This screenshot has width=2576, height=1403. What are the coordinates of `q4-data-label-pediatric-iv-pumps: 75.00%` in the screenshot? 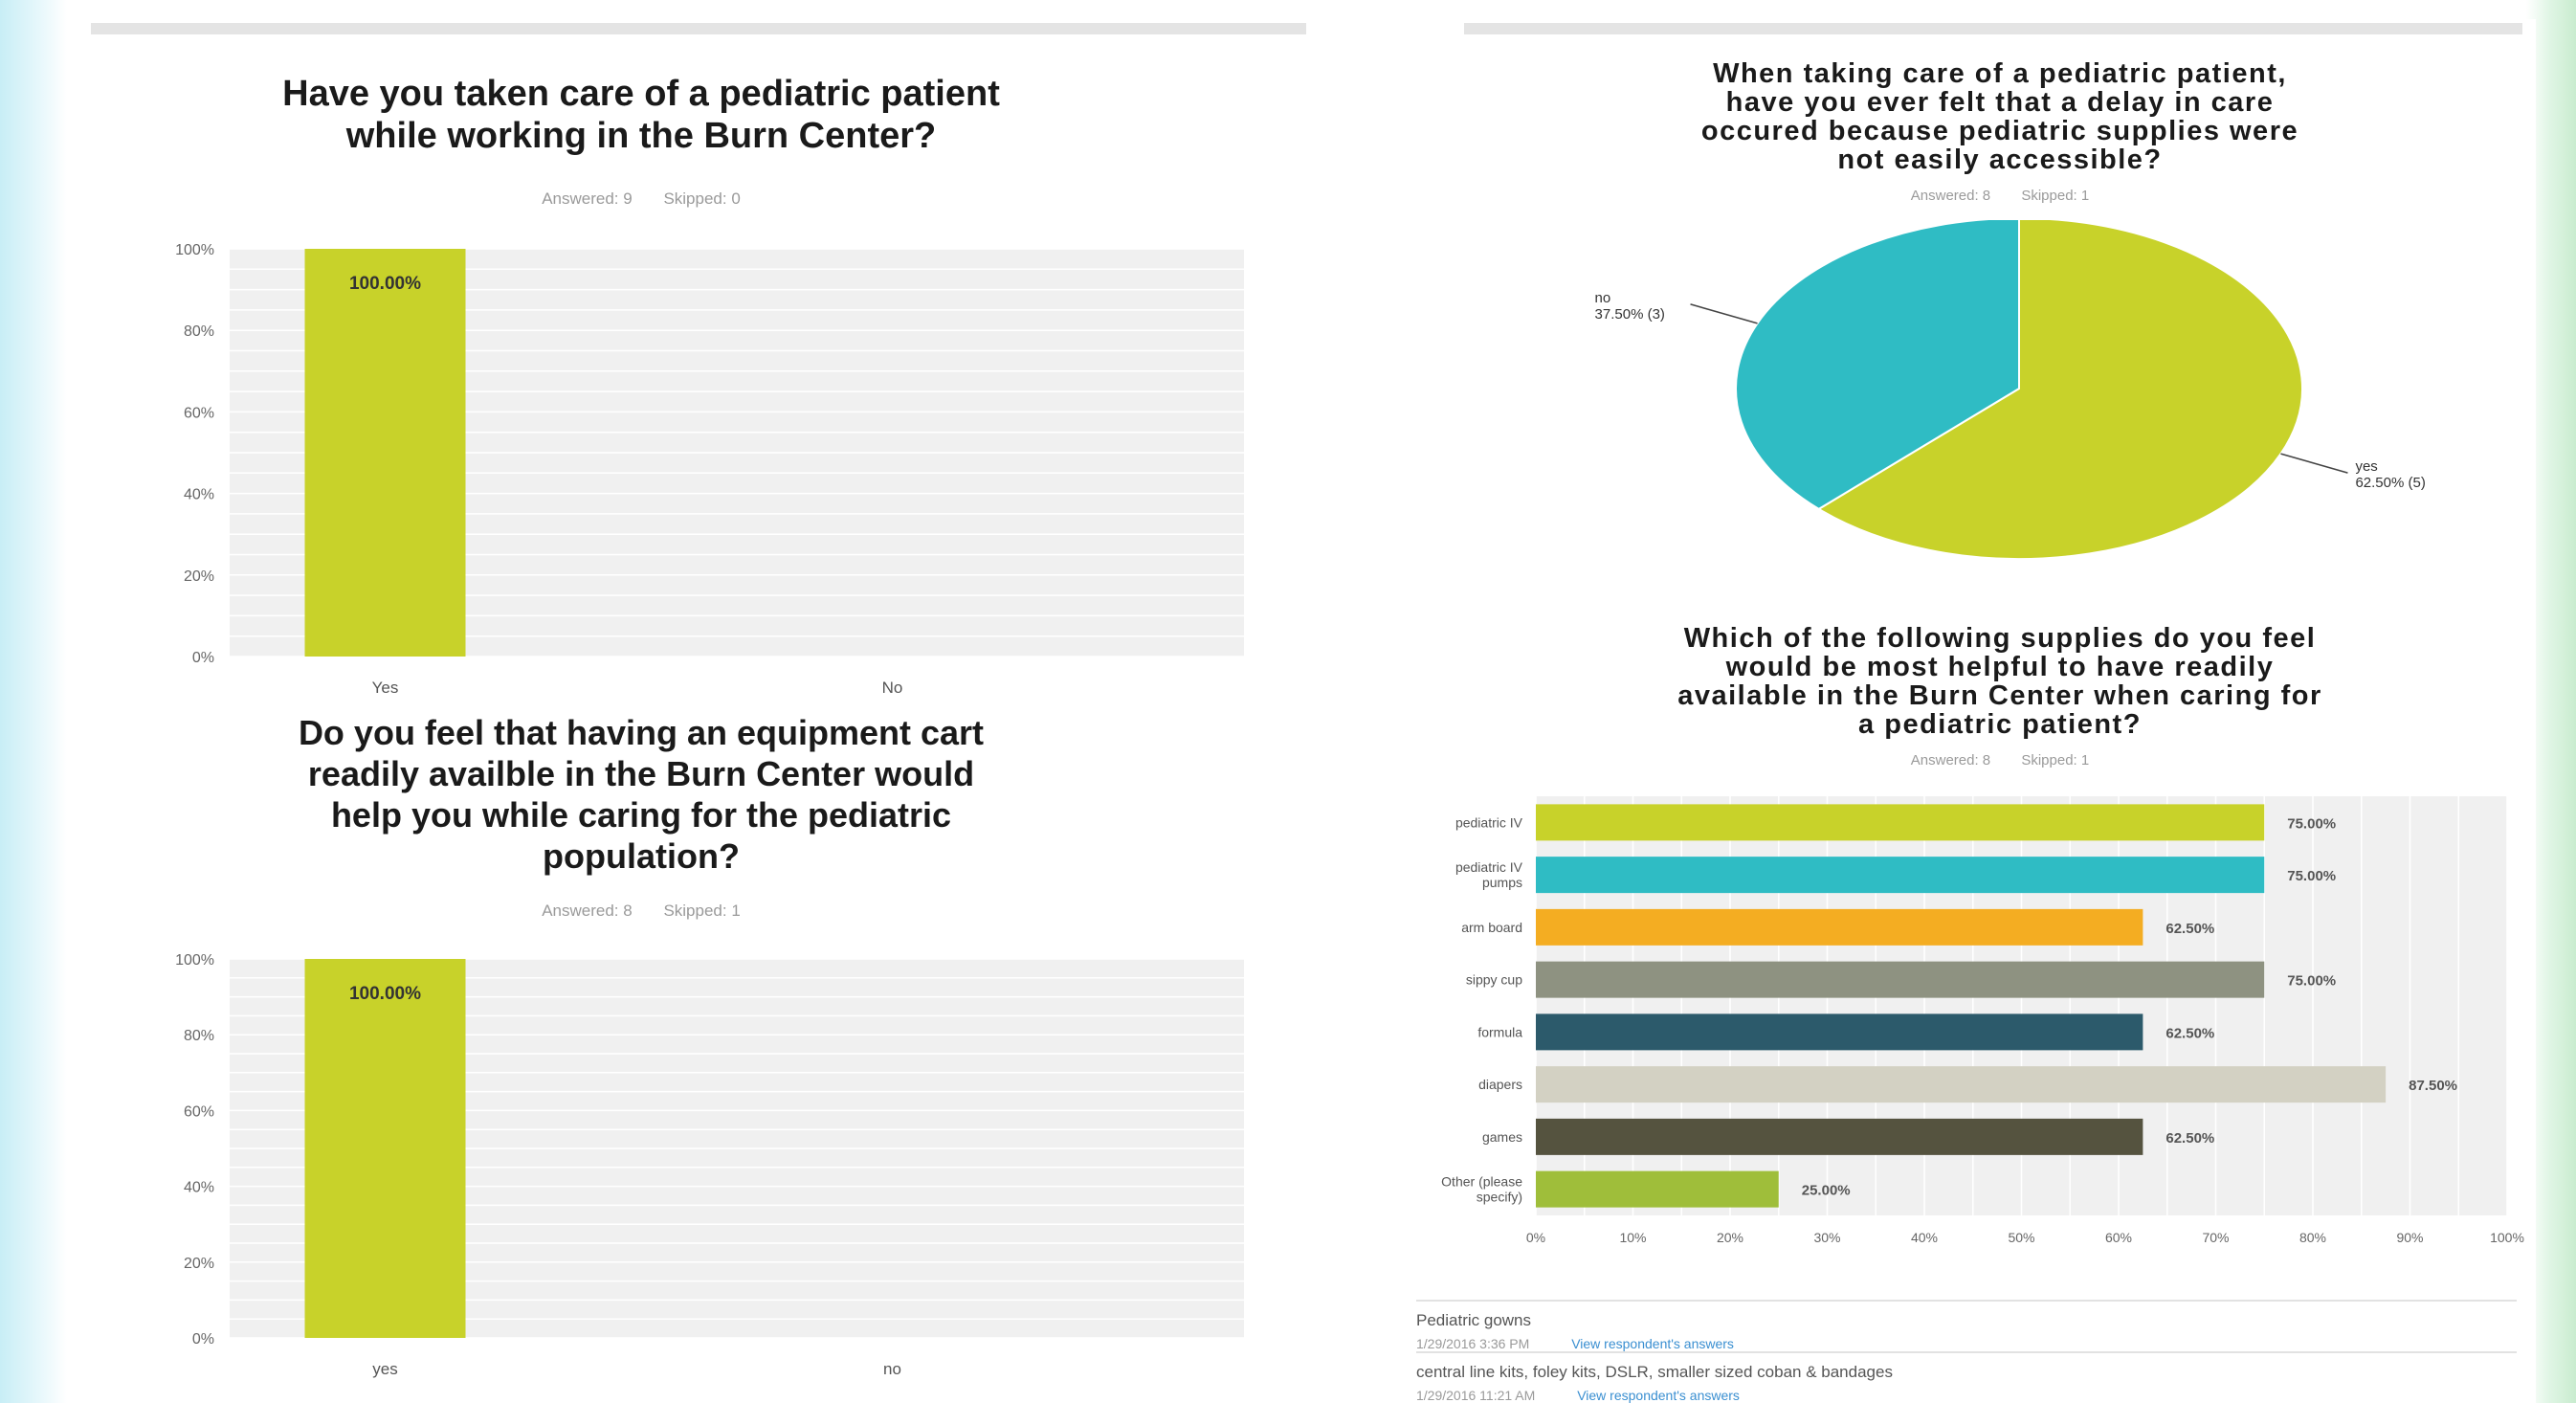 It's located at (2311, 876).